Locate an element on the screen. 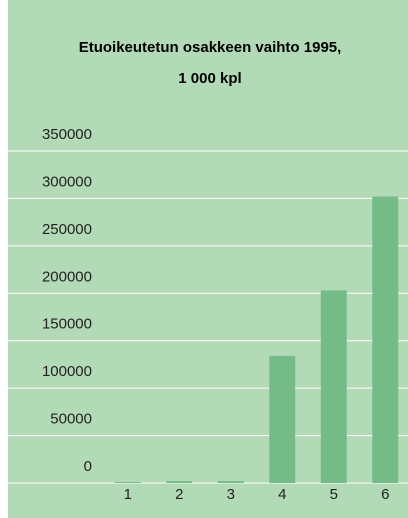  chart-title: Etuoikeutetun osakkeen vaihto 1995, is located at coordinates (210, 47).